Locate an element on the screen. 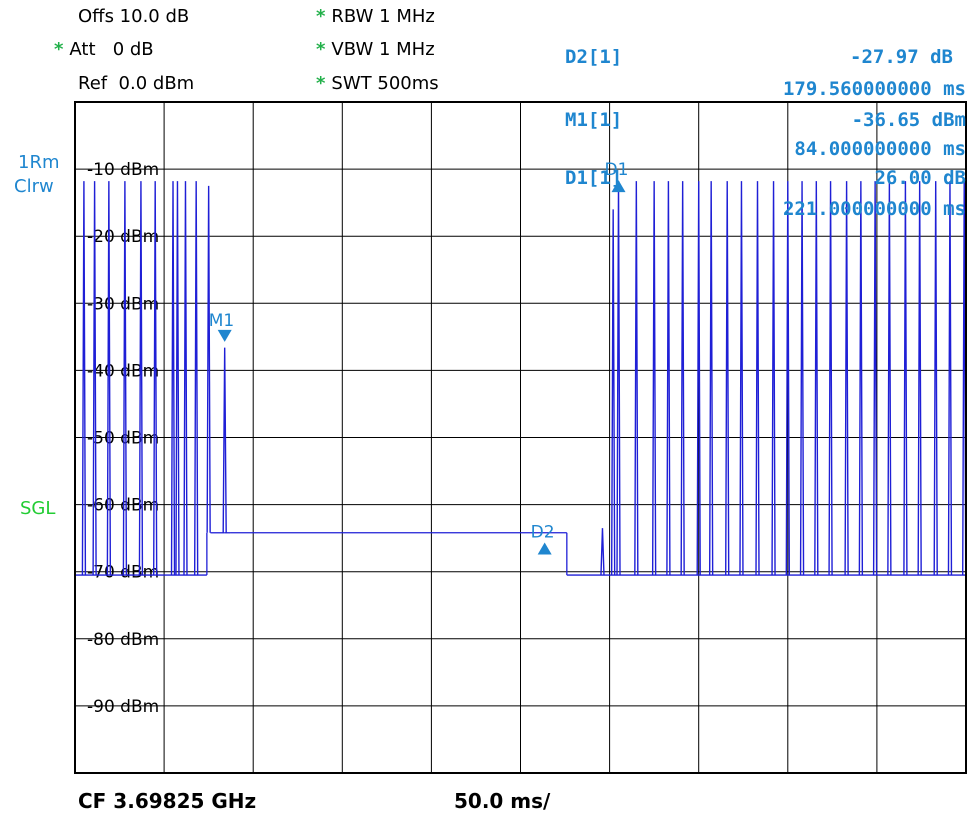 This screenshot has height=817, width=971. d2-level: -27.97 dB is located at coordinates (901, 57).